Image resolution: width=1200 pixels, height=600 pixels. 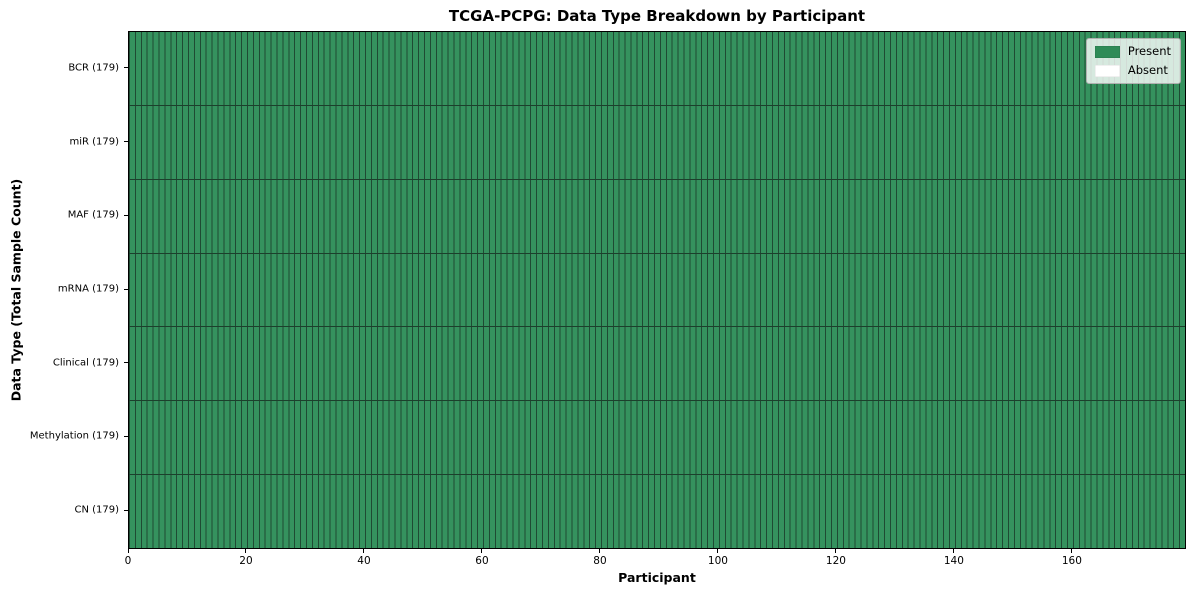 I want to click on heatmap-row-MAF, so click(x=657, y=216).